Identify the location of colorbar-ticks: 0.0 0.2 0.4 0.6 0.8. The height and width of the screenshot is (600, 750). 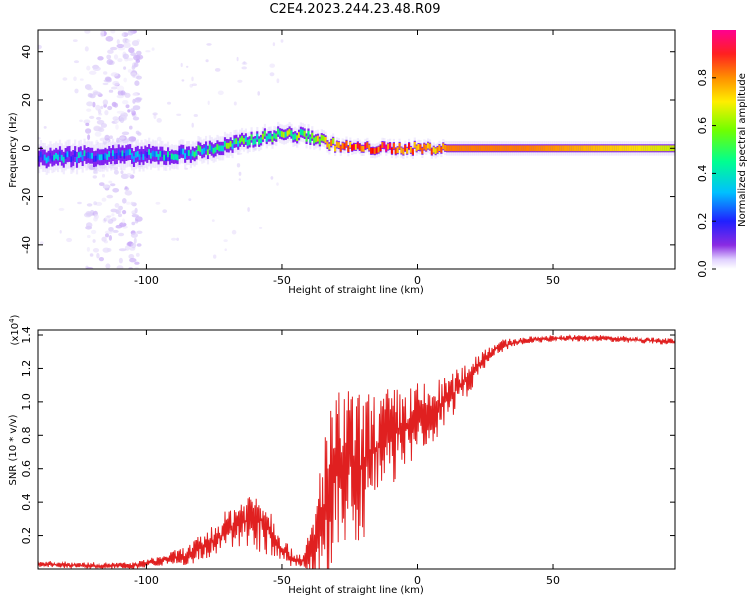
(706, 173).